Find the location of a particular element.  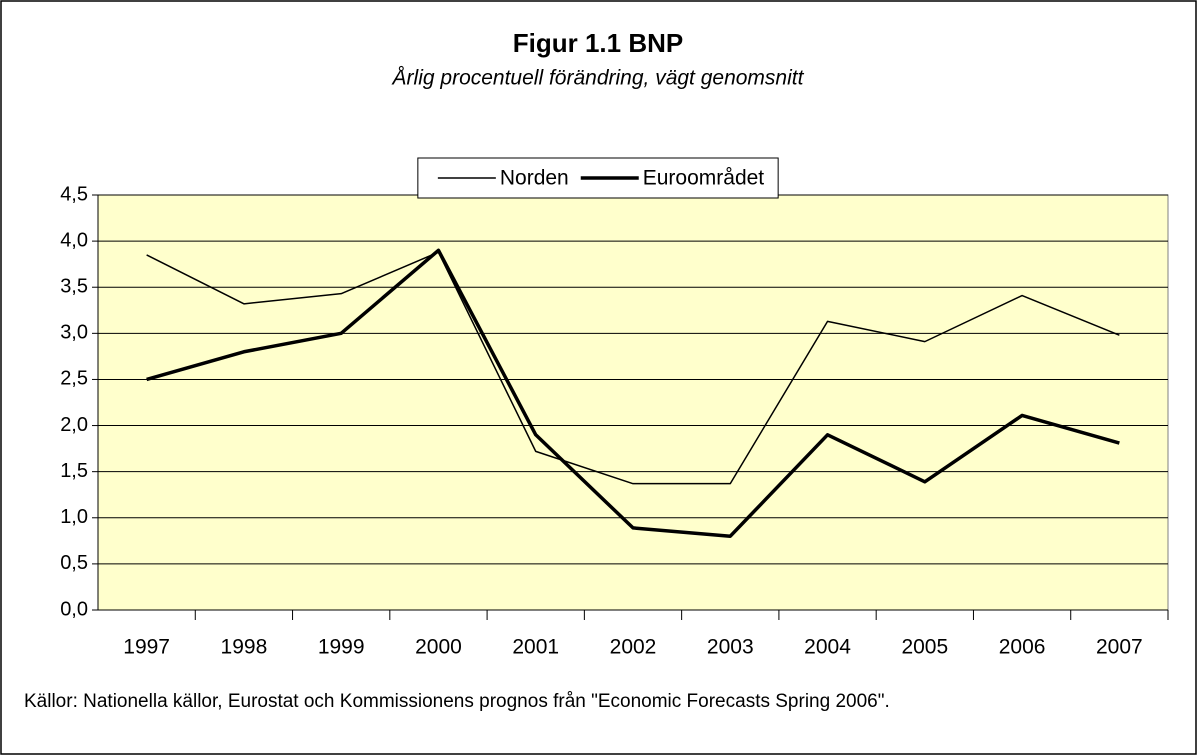

x-tick-label: 1997 is located at coordinates (146, 647).